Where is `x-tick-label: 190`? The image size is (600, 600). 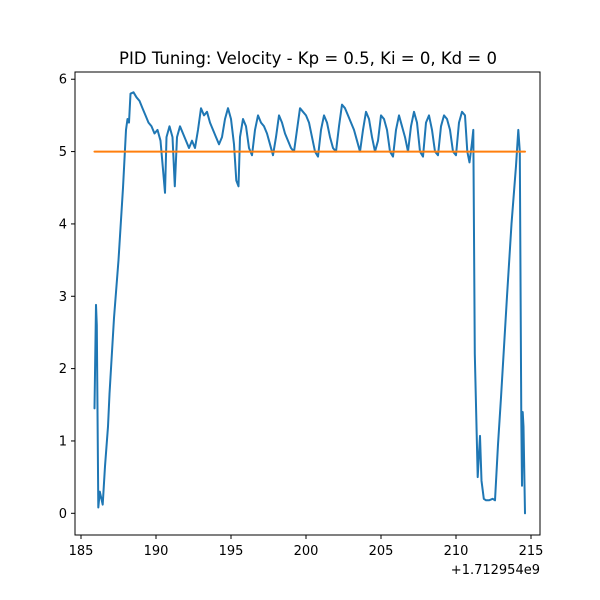 x-tick-label: 190 is located at coordinates (156, 551).